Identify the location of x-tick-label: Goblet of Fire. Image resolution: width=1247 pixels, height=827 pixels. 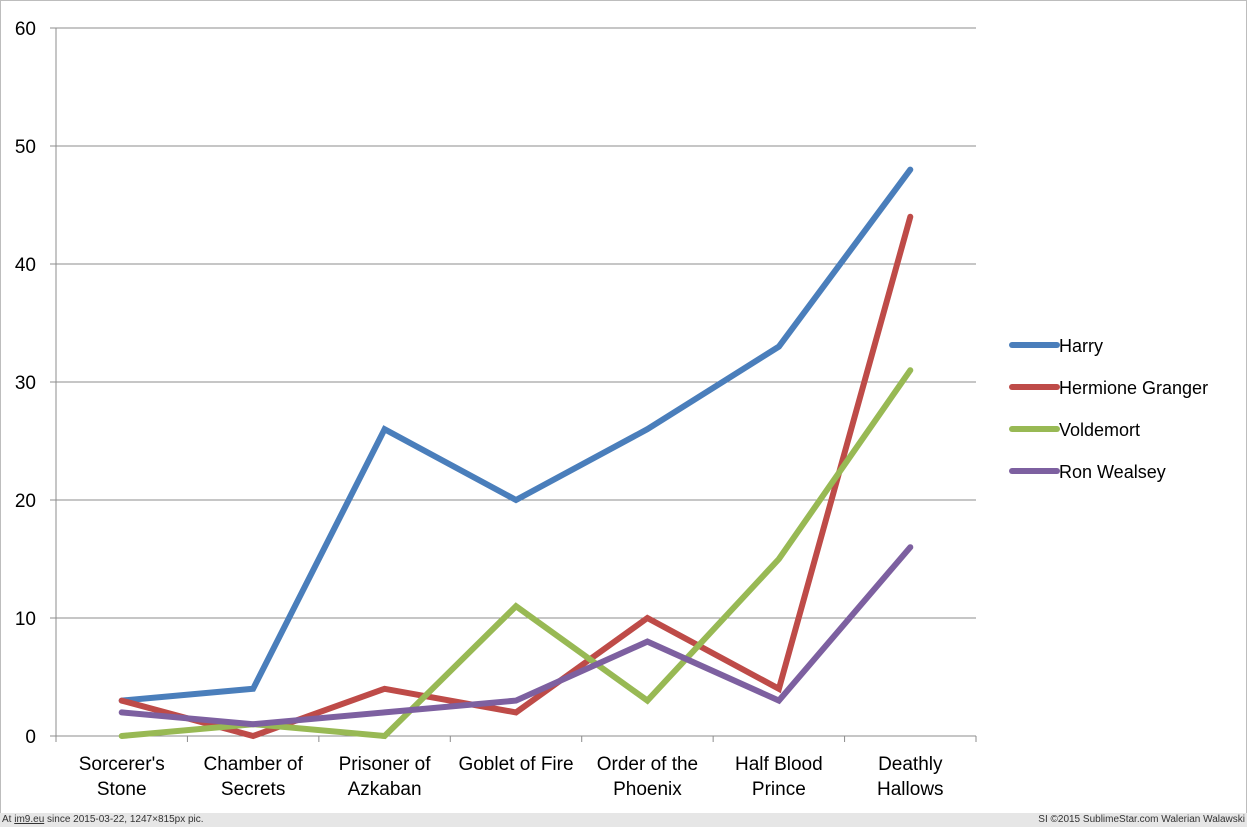
(515, 764).